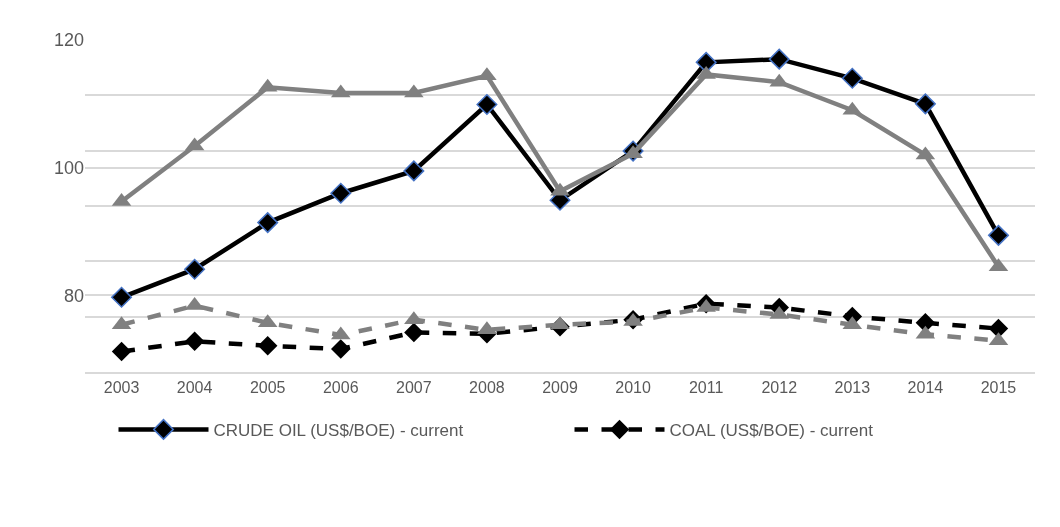 The height and width of the screenshot is (527, 1060). What do you see at coordinates (779, 387) in the screenshot?
I see `x-tick-label: 2012` at bounding box center [779, 387].